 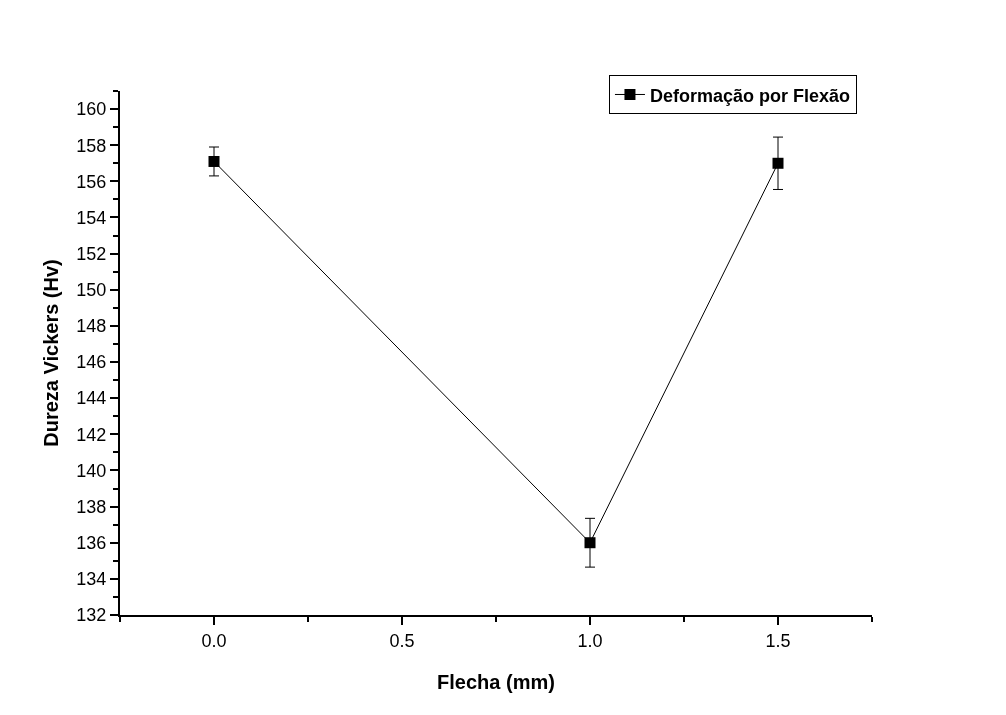 What do you see at coordinates (402, 640) in the screenshot?
I see `x-tick-label: 0.5` at bounding box center [402, 640].